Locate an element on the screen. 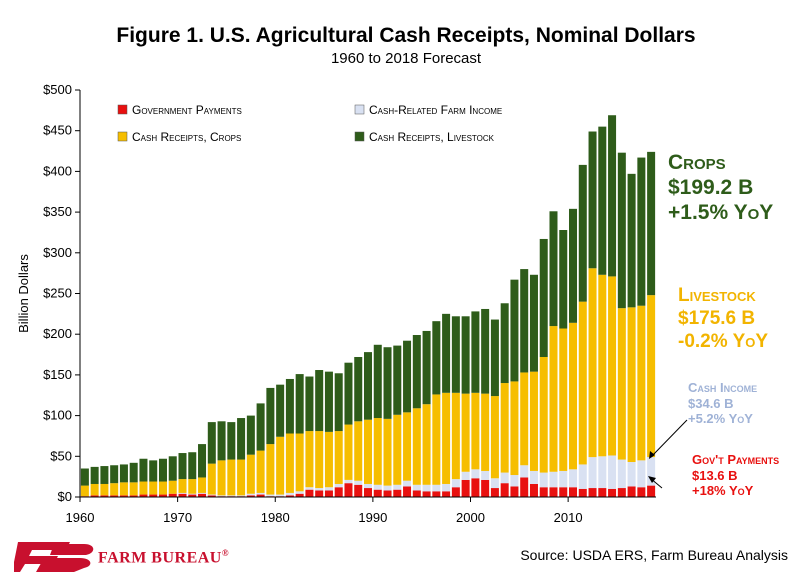 The image size is (812, 586). farm-bureau-logo-text: FARM BUREAU® is located at coordinates (163, 557).